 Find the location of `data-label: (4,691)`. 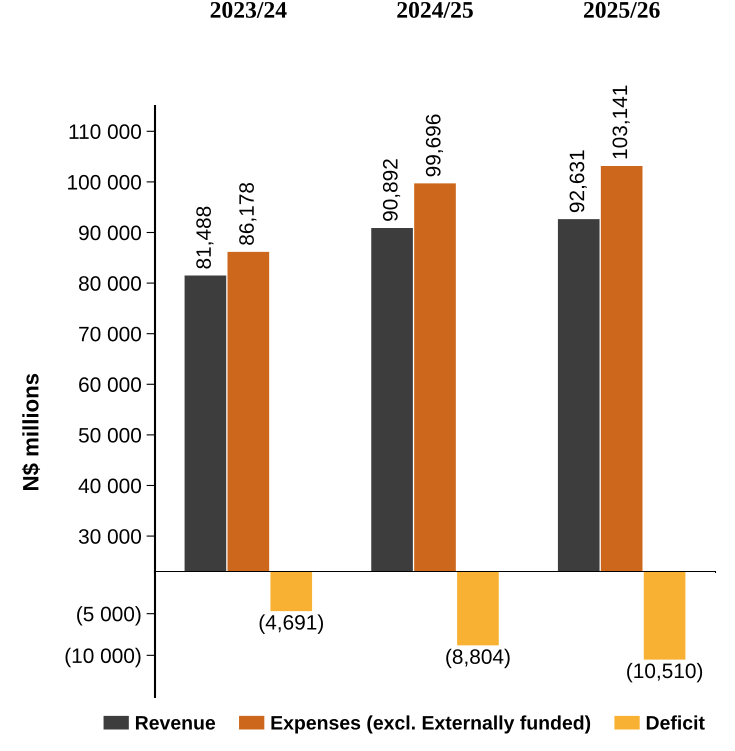

data-label: (4,691) is located at coordinates (291, 624).